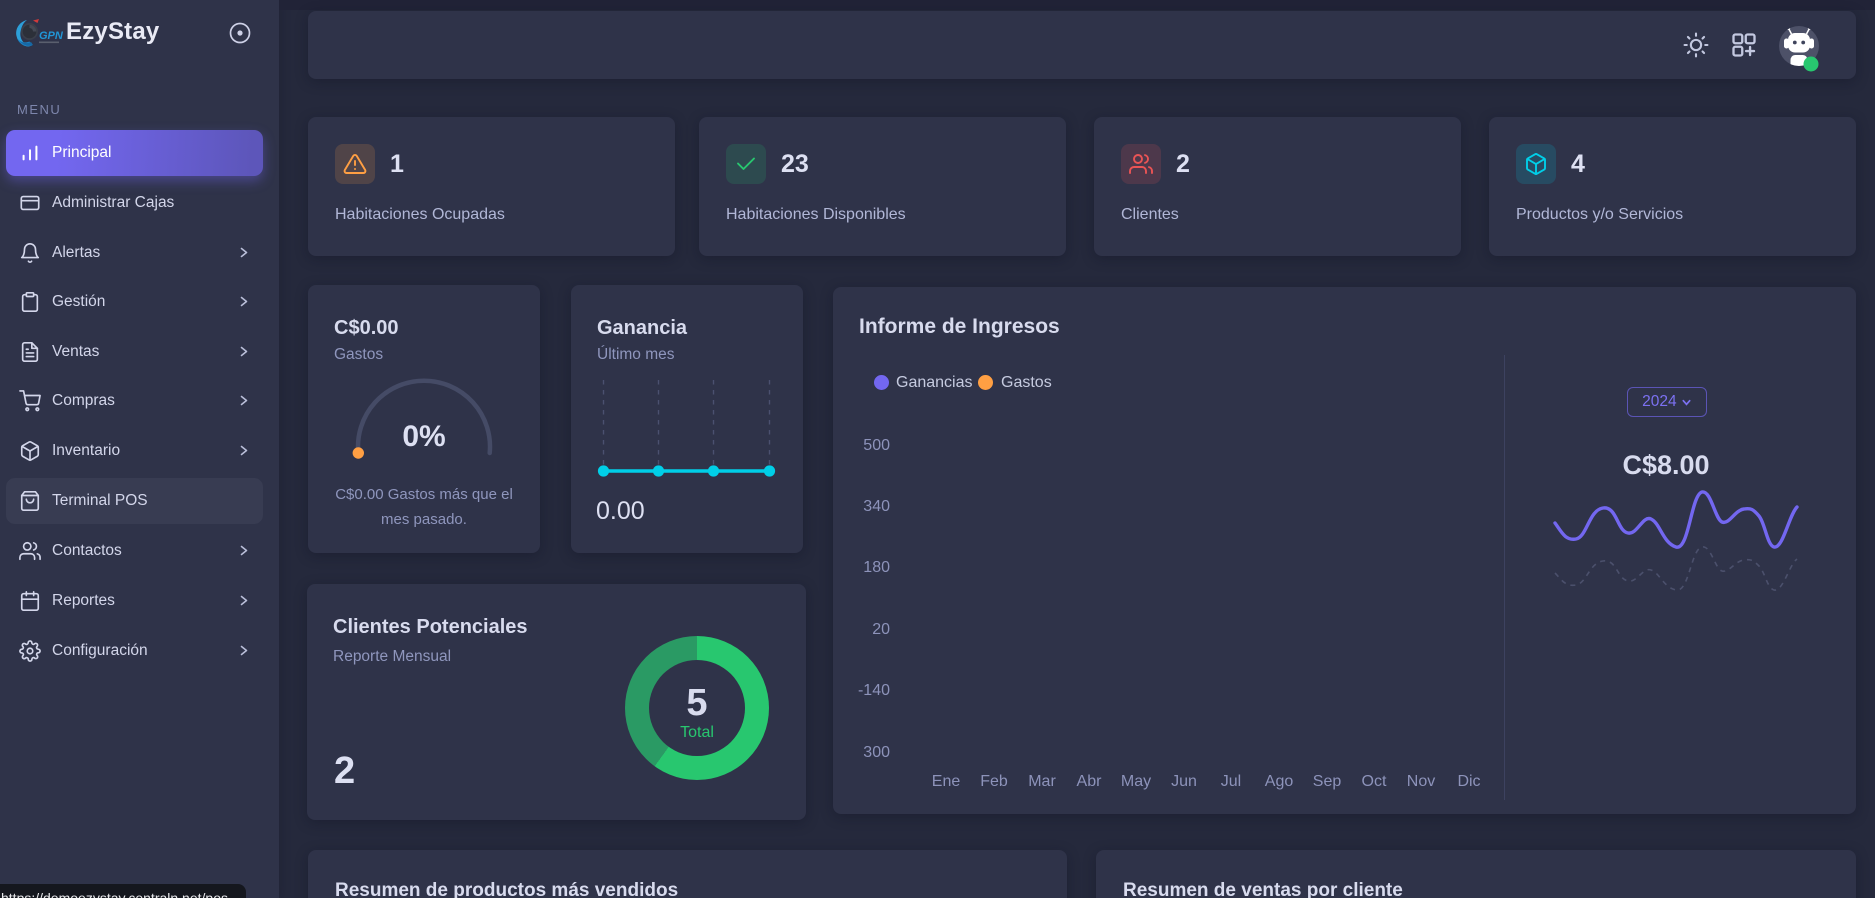 This screenshot has height=898, width=1875. Describe the element at coordinates (51, 36) in the screenshot. I see `svg-text: GPN` at that location.